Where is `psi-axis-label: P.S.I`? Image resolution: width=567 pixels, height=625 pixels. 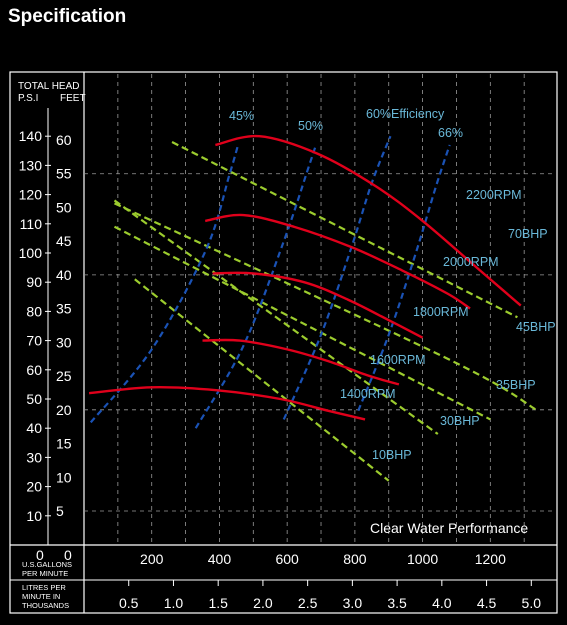
psi-axis-label: P.S.I is located at coordinates (28, 98).